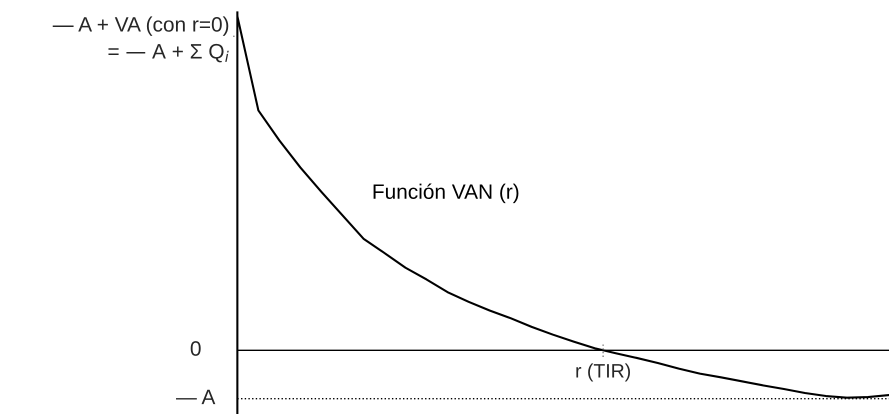  Describe the element at coordinates (140, 39) in the screenshot. I see `text: — A + VA (con r=0) = — A + Σ Q$_{i}$` at that location.